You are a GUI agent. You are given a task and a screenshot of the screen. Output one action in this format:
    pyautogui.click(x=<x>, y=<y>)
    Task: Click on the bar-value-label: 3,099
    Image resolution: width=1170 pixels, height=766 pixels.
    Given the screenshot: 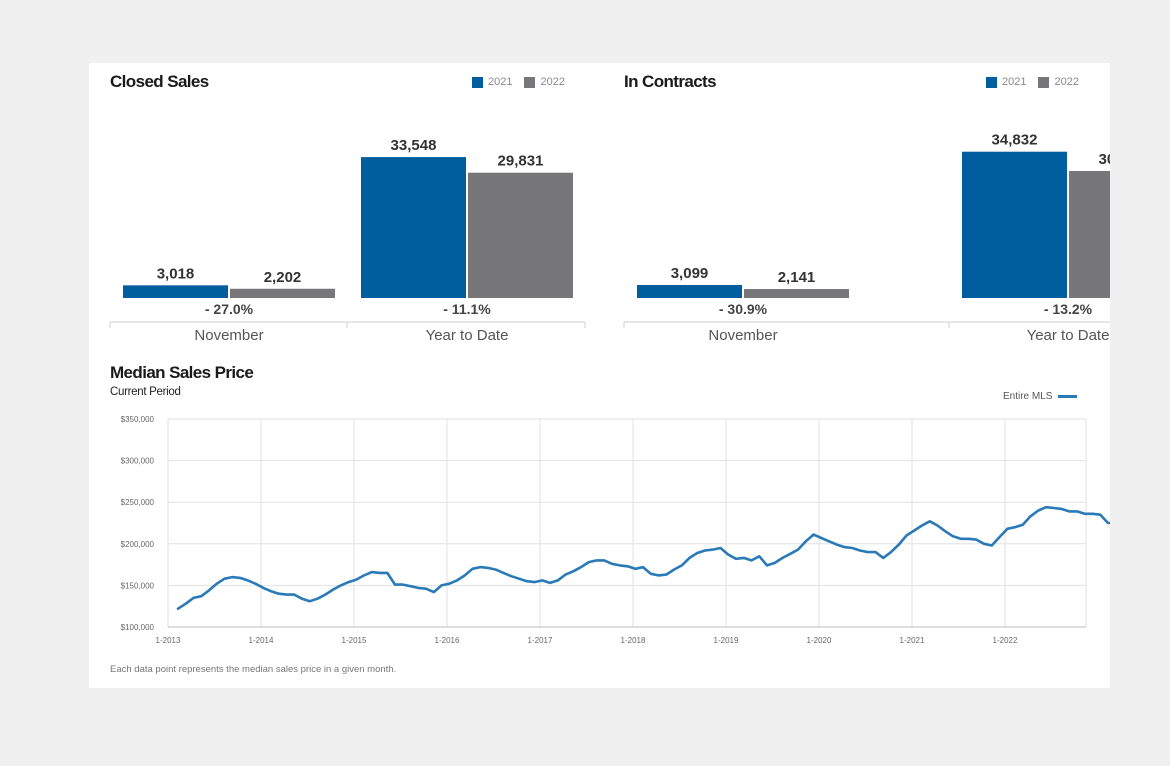 What is the action you would take?
    pyautogui.click(x=690, y=273)
    